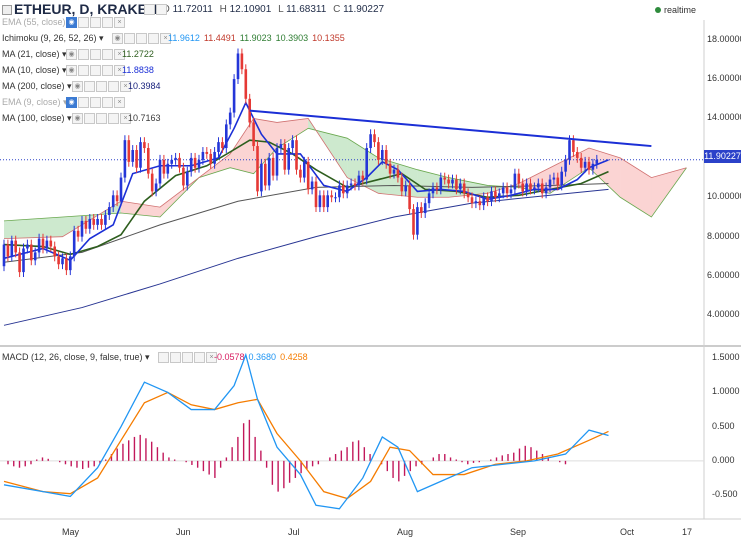 The image size is (741, 539). What do you see at coordinates (242, 146) in the screenshot?
I see `ichimoku-cloud` at bounding box center [242, 146].